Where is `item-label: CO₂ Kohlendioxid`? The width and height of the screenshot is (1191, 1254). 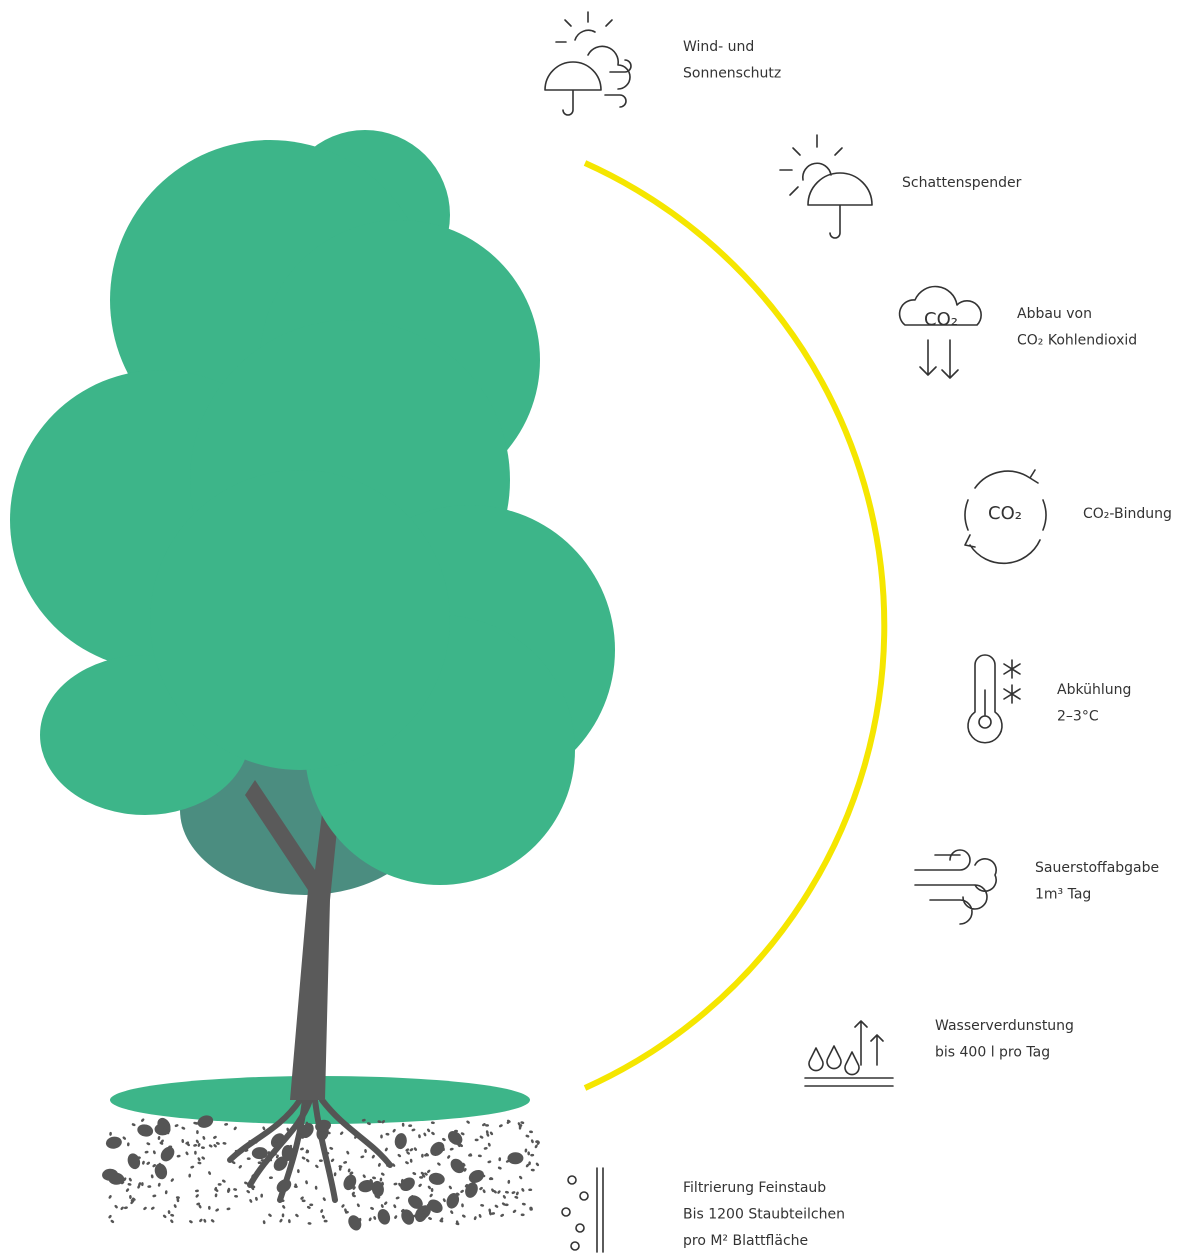
item-label: CO₂ Kohlendioxid is located at coordinates (1077, 341).